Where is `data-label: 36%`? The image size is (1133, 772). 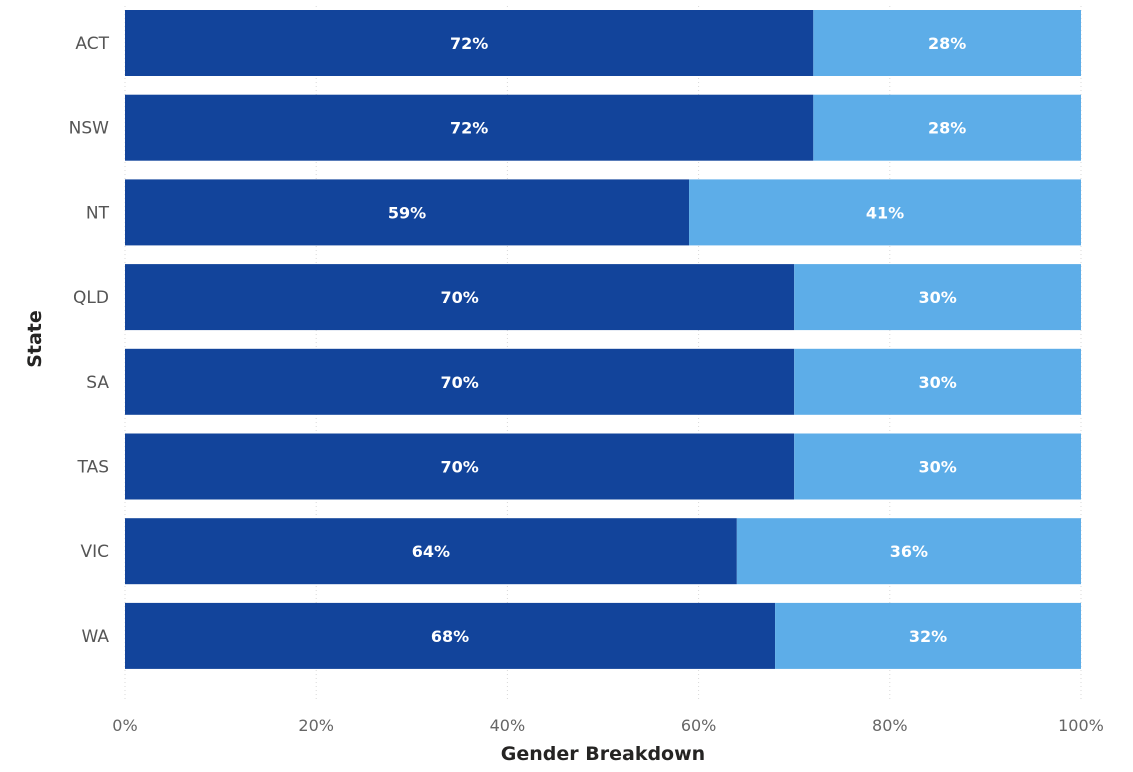 data-label: 36% is located at coordinates (909, 551).